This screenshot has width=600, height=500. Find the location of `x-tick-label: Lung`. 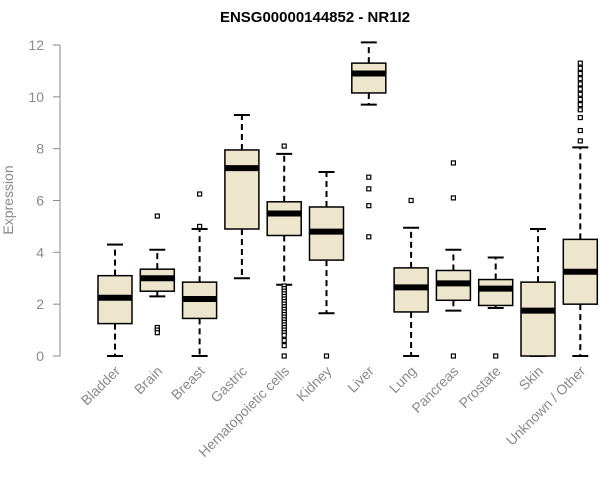

x-tick-label: Lung is located at coordinates (402, 379).